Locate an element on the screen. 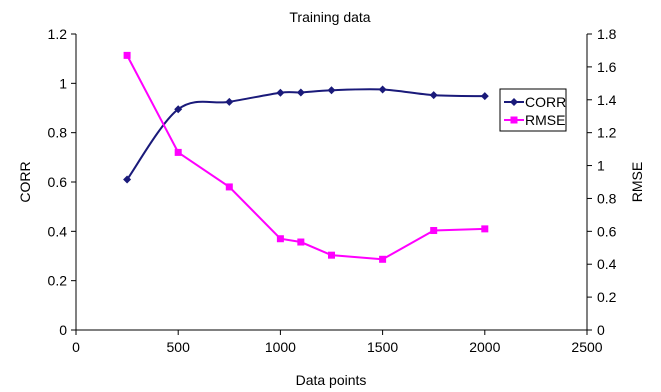 Image resolution: width=661 pixels, height=392 pixels. right-tick-label: 1.2 is located at coordinates (607, 133).